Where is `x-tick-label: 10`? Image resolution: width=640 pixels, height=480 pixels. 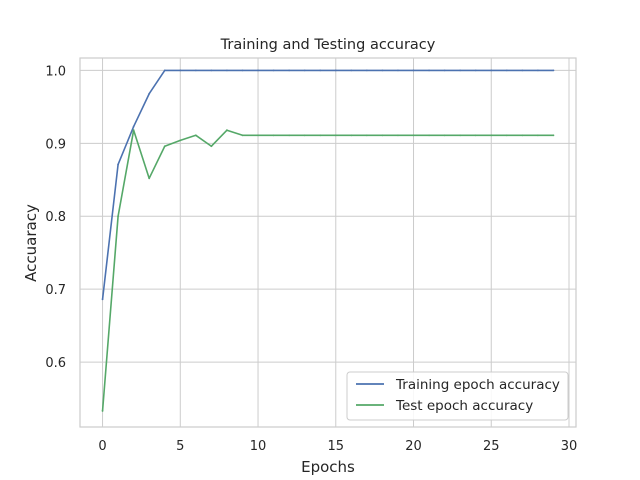
x-tick-label: 10 is located at coordinates (258, 446).